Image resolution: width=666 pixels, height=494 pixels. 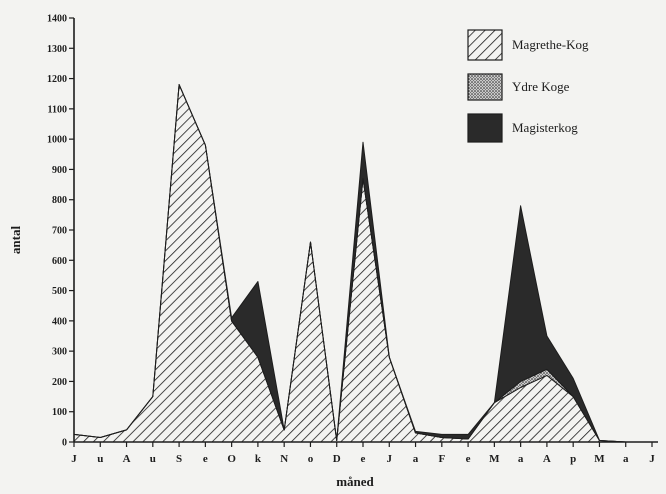 I want to click on y-tick-label: 500, so click(x=59, y=291).